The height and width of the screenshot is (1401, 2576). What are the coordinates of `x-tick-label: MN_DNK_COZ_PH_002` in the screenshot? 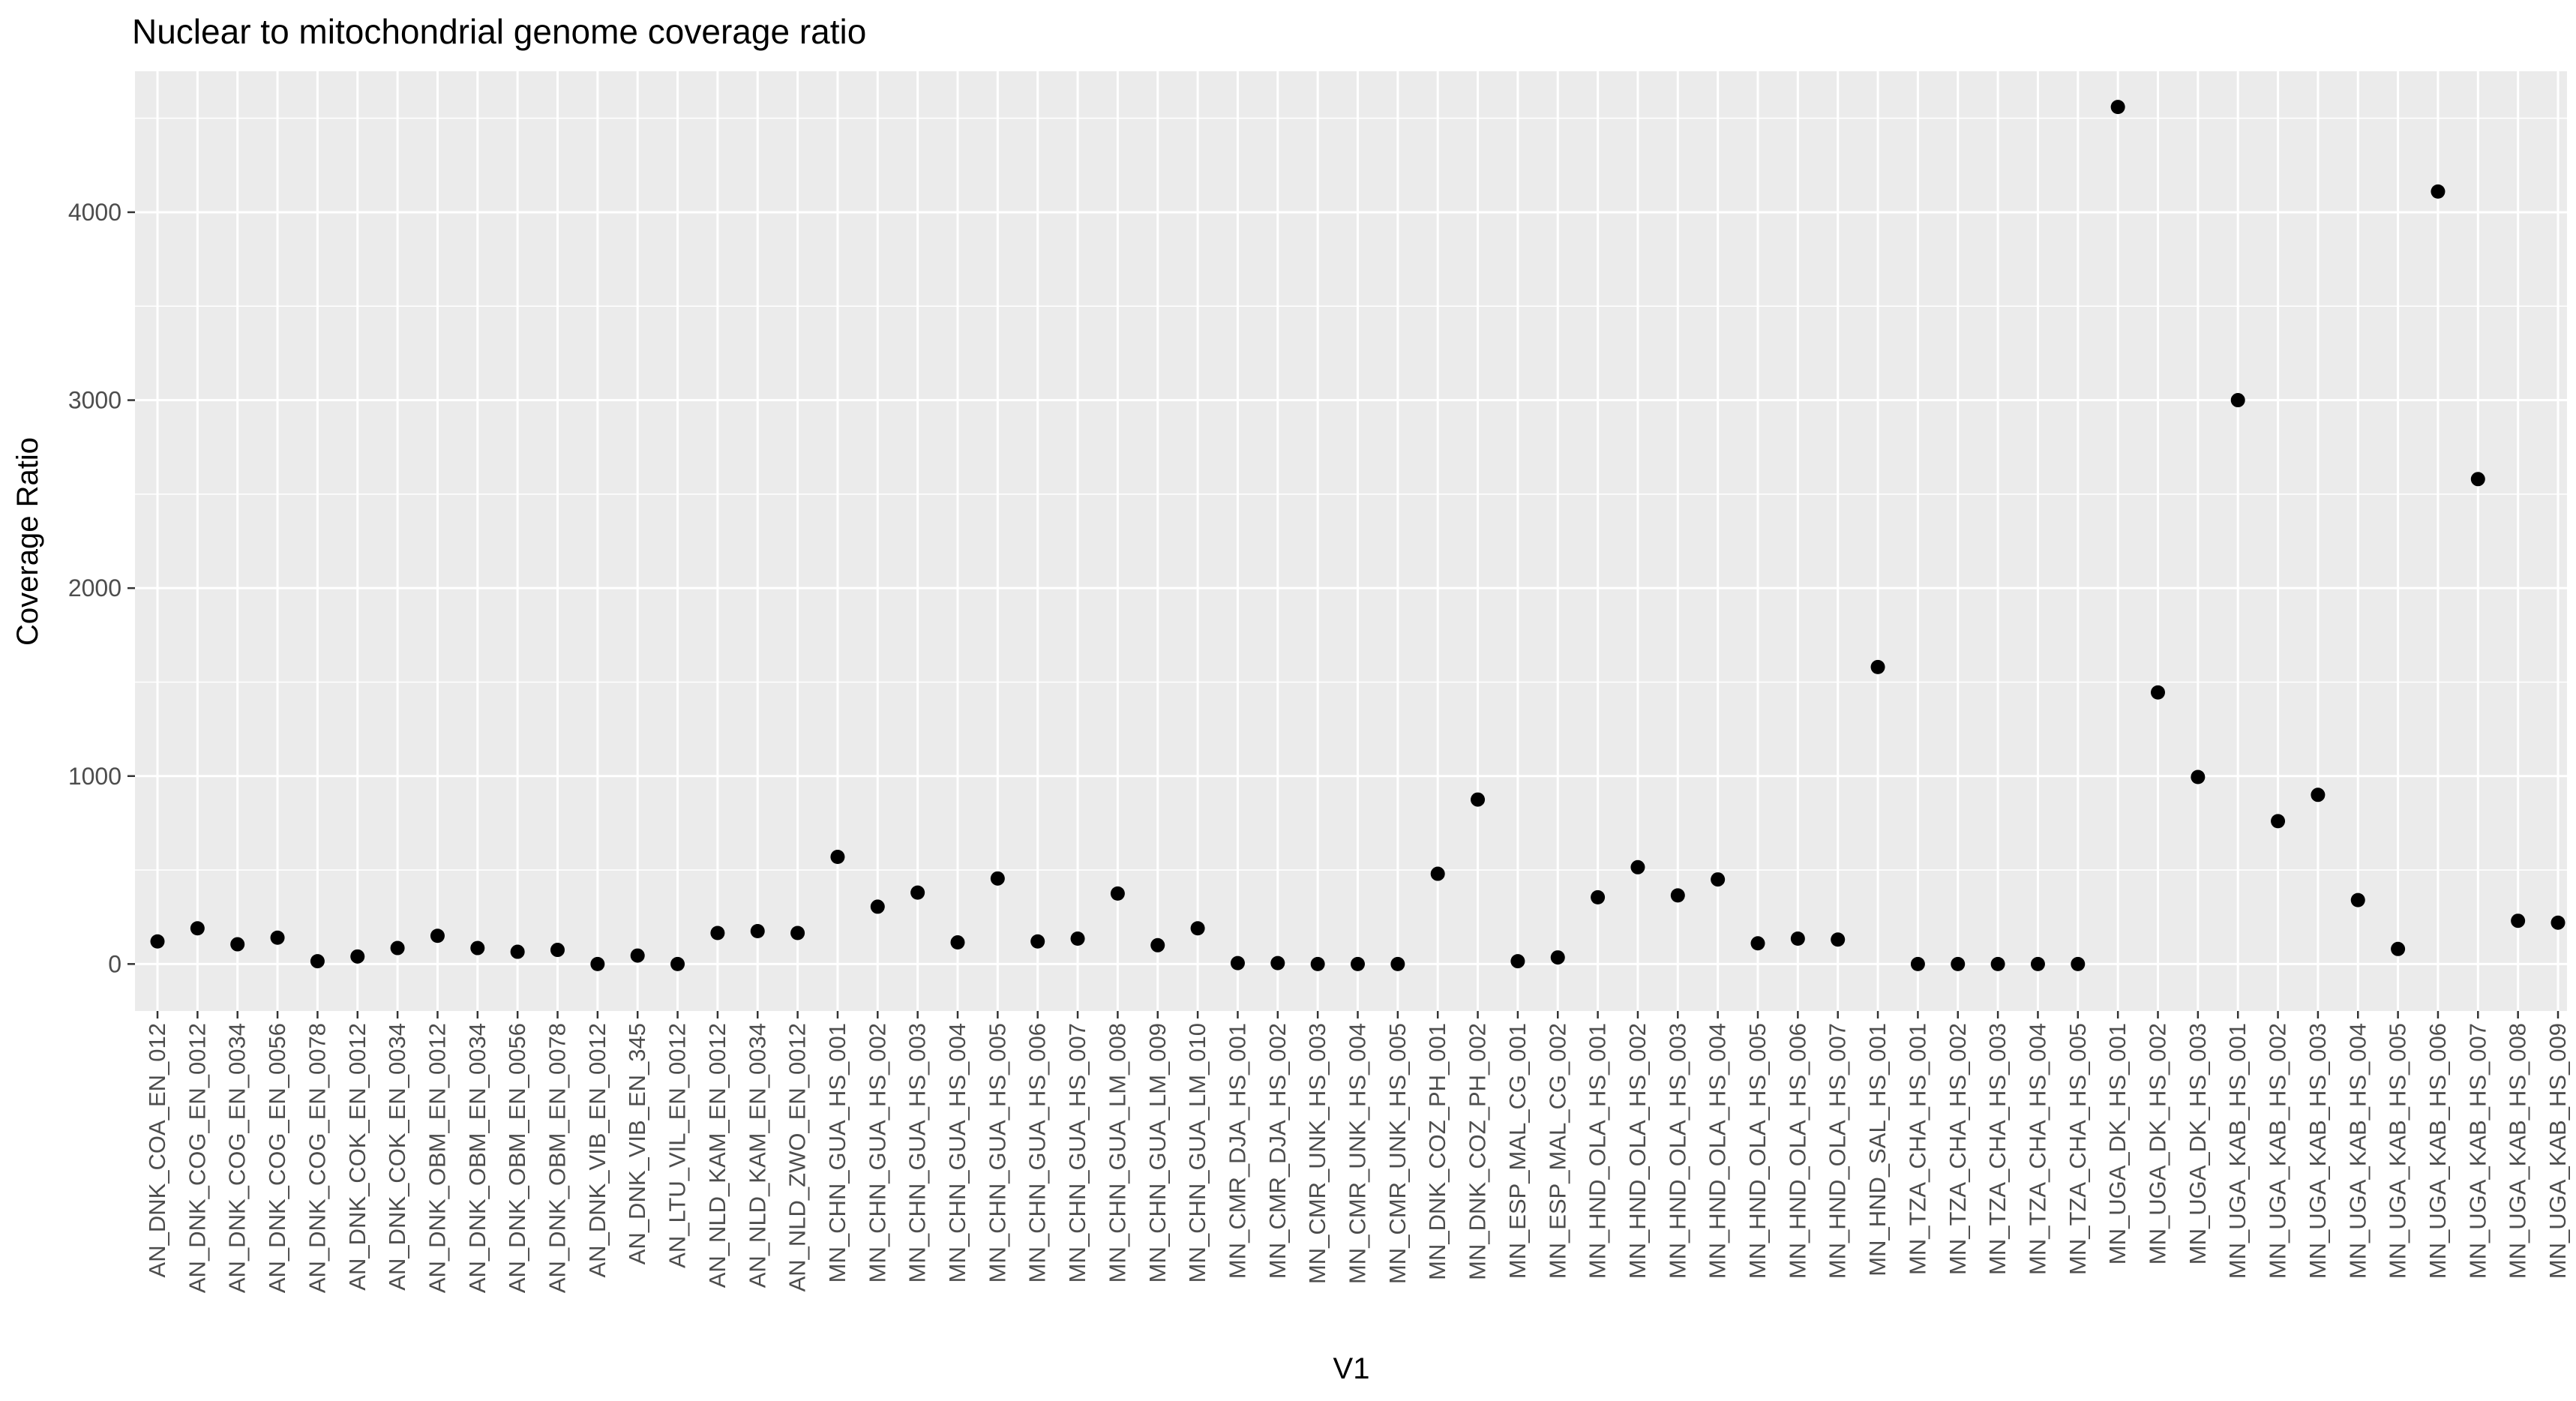 It's located at (1478, 1151).